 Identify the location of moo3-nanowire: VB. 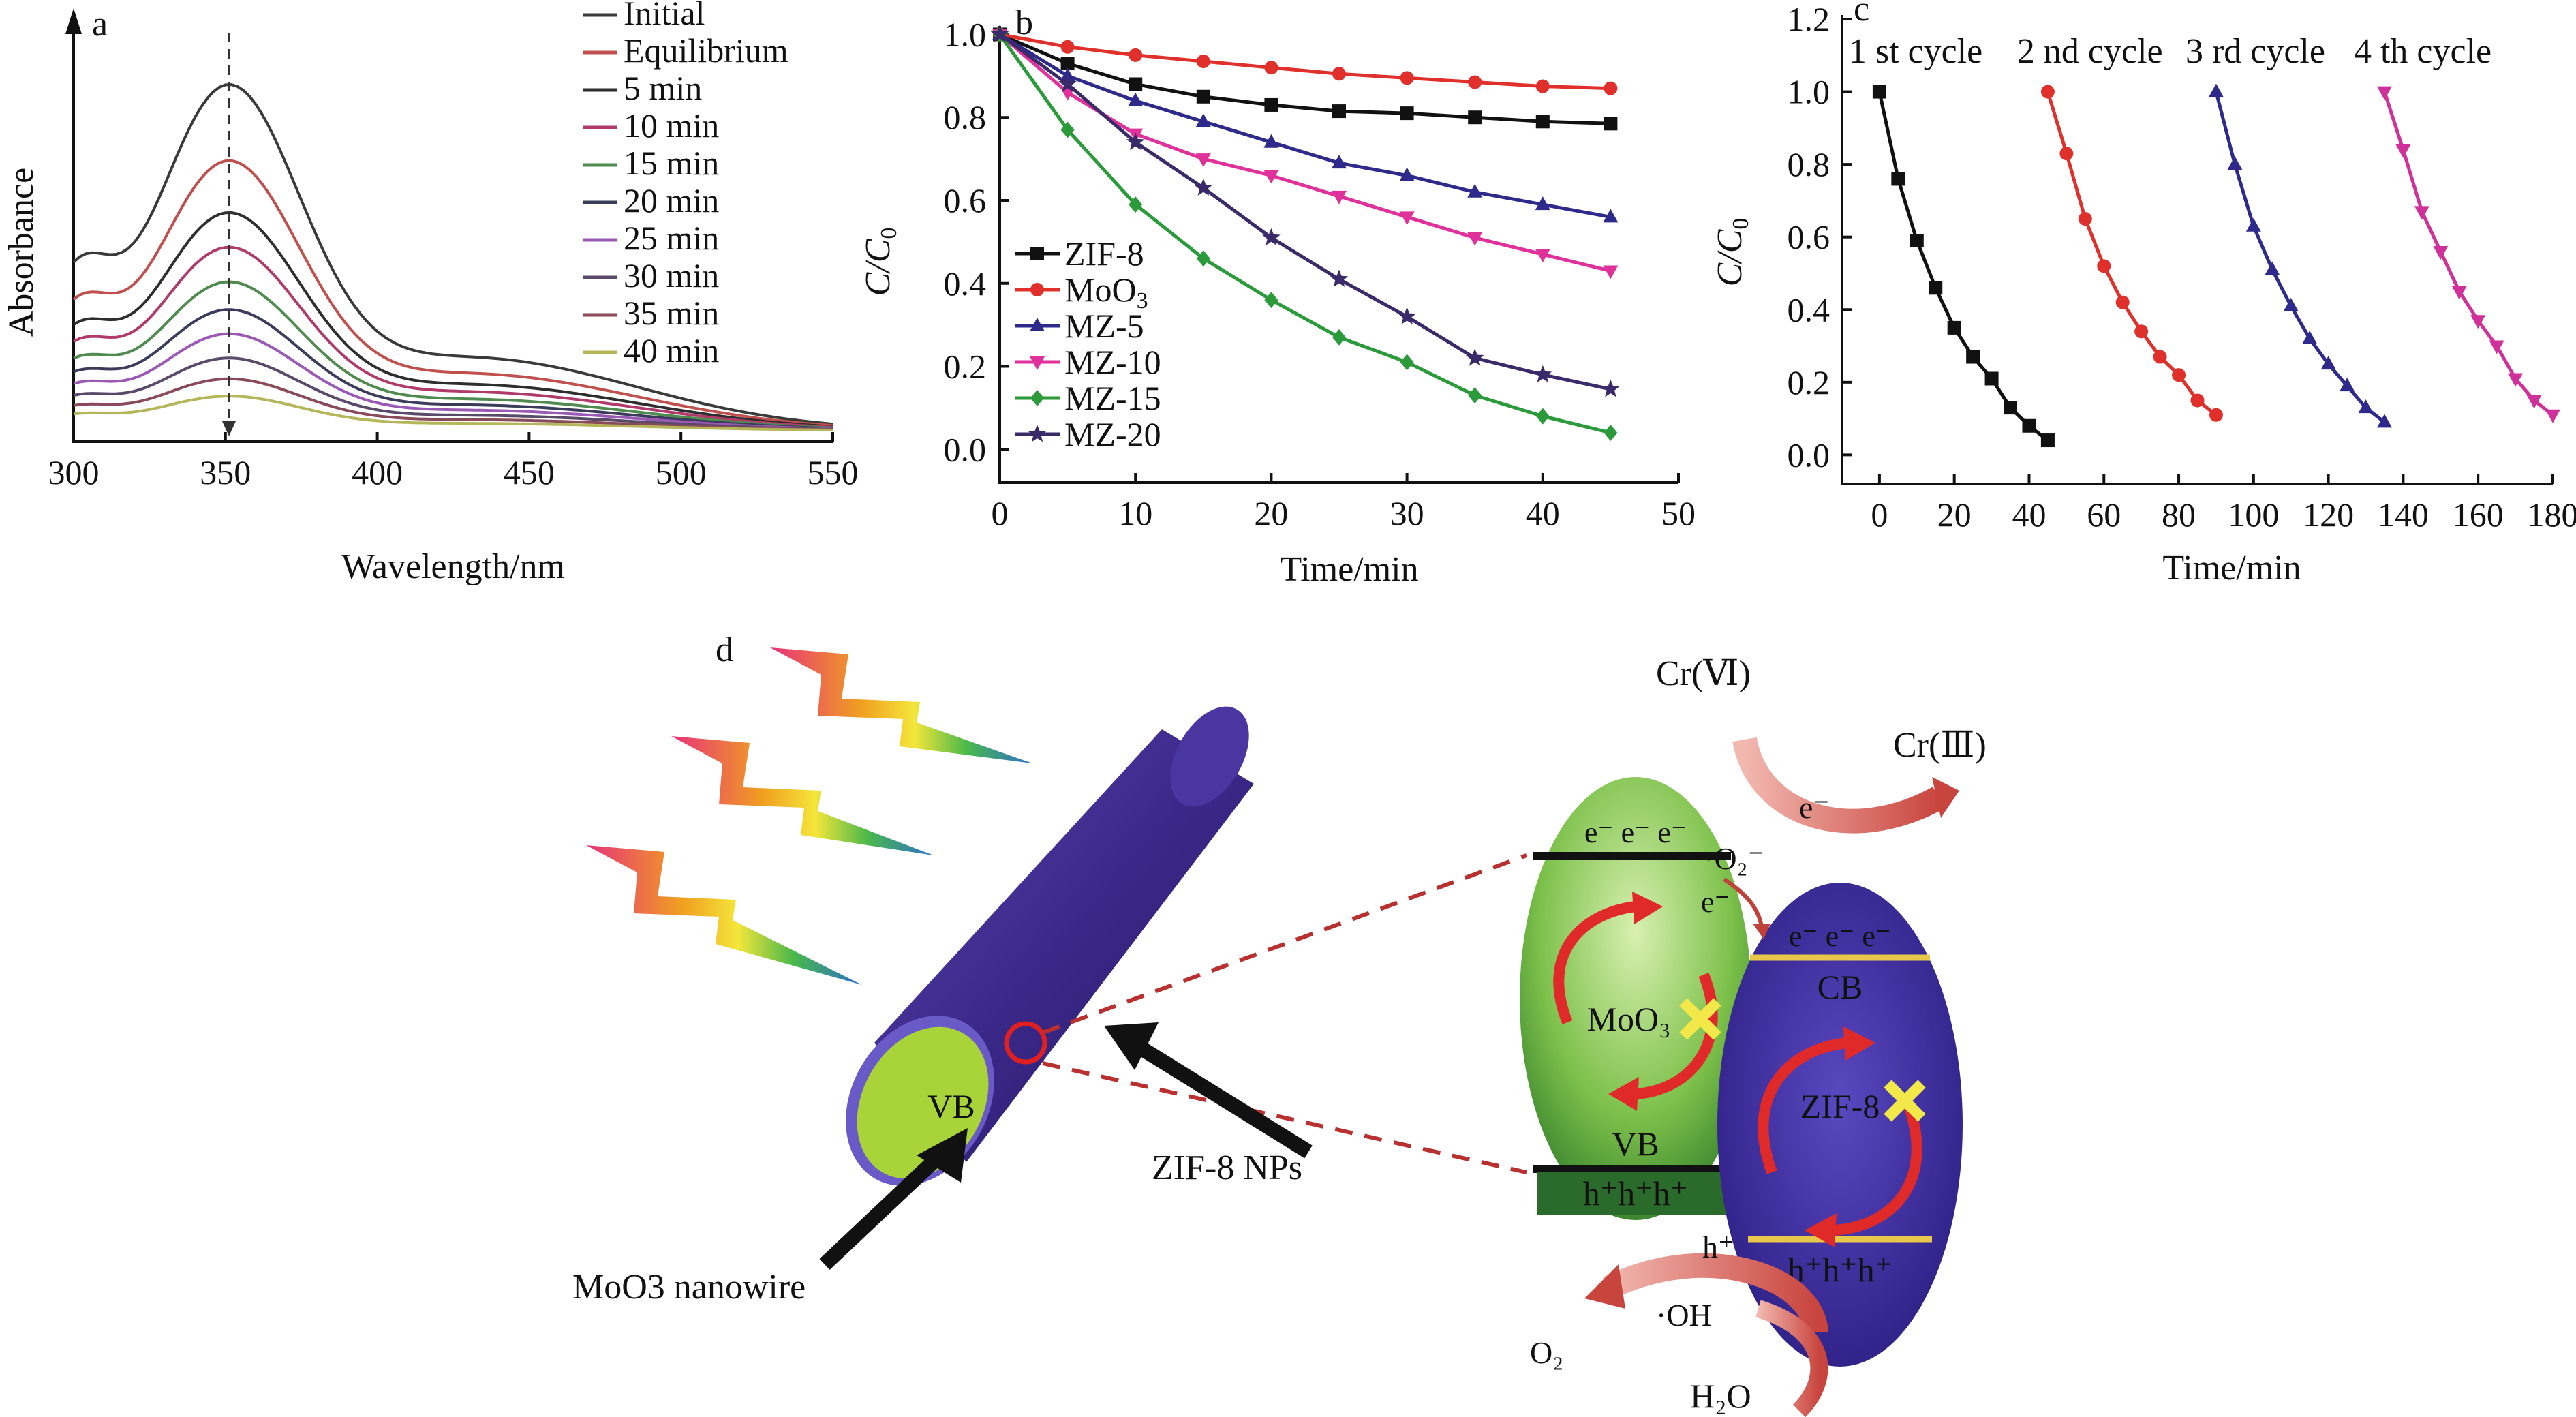
(1050, 946).